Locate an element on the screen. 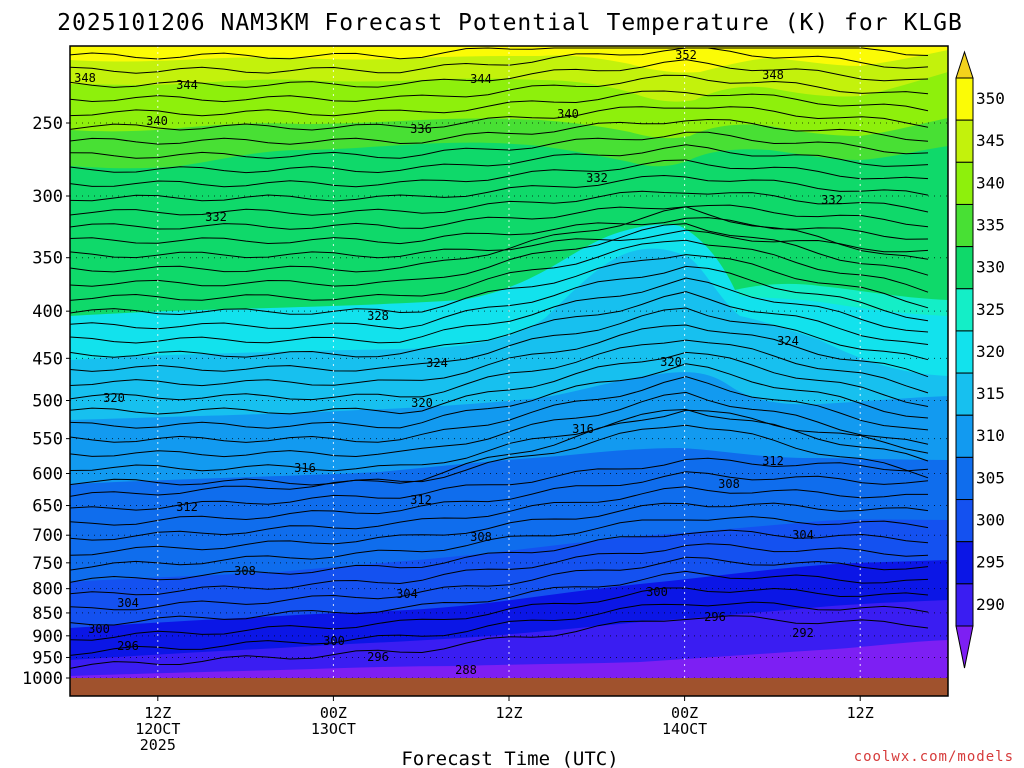  y-tick-label: 700 is located at coordinates (47, 536).